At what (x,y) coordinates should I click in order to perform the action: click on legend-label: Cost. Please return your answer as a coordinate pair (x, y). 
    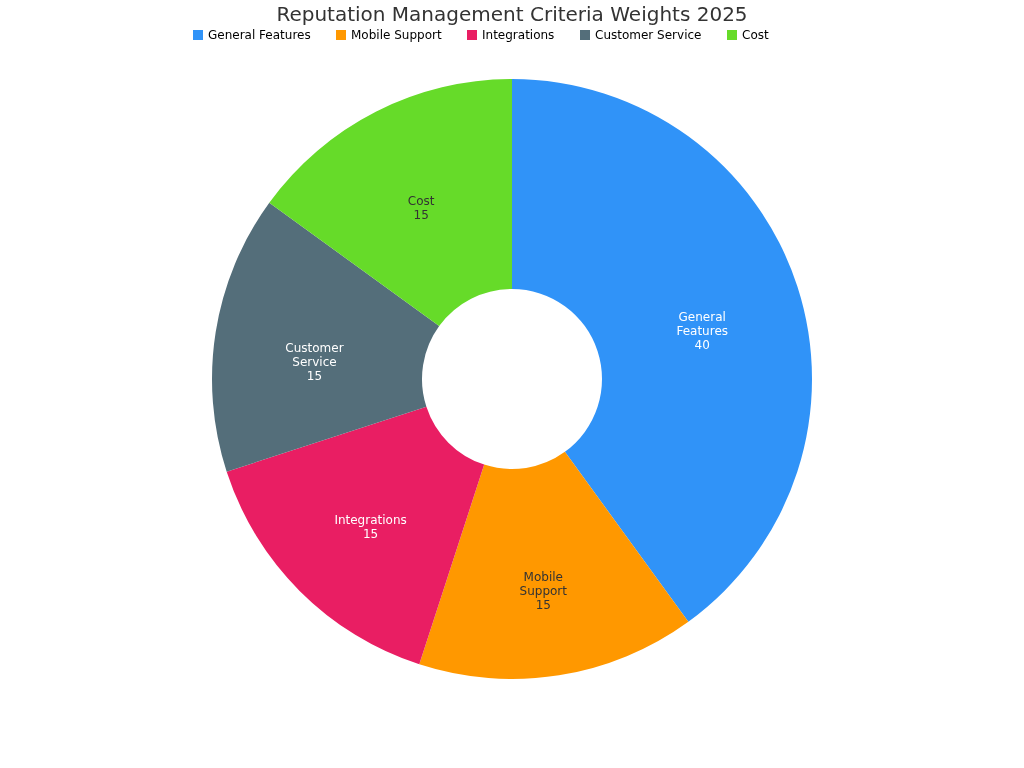
    Looking at the image, I should click on (755, 35).